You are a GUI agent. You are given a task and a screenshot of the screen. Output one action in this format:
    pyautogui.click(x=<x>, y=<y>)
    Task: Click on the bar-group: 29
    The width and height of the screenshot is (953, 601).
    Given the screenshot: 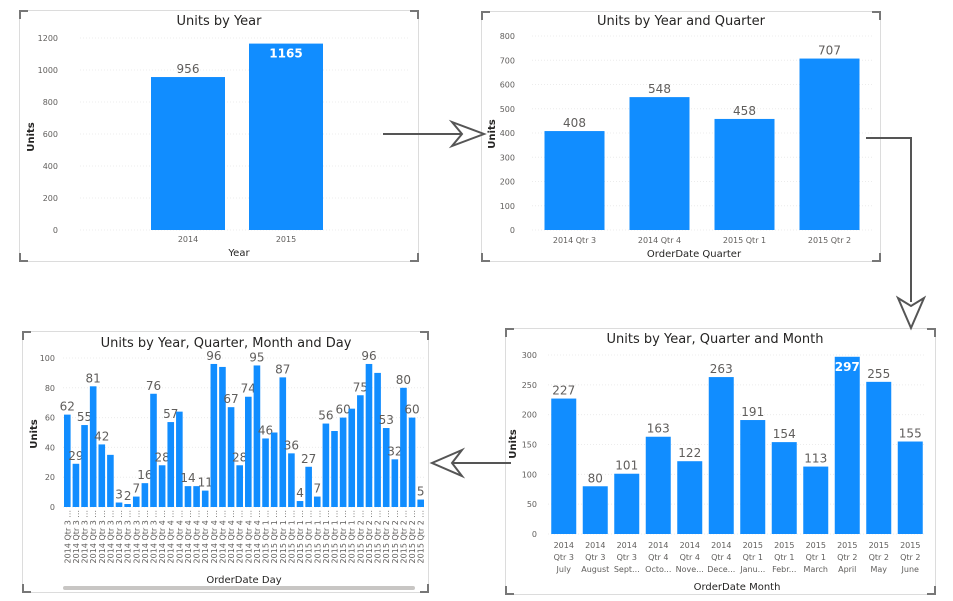 What is the action you would take?
    pyautogui.click(x=76, y=478)
    